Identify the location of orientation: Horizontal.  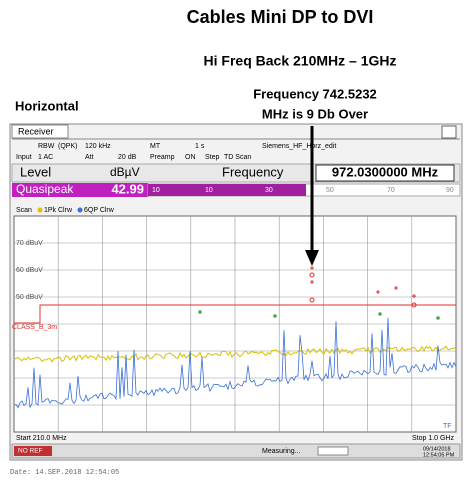
(47, 105).